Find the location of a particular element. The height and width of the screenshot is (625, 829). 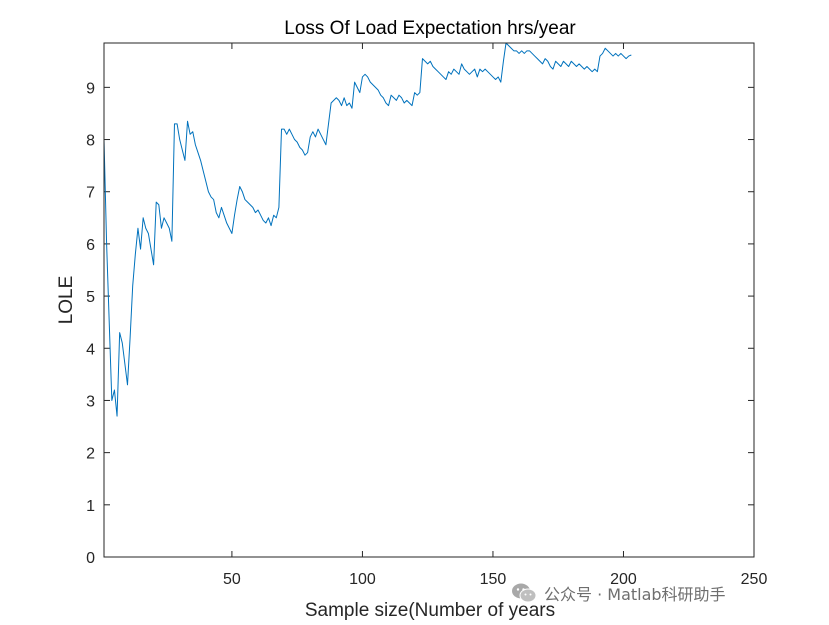

x-tick-label: 150 is located at coordinates (493, 579).